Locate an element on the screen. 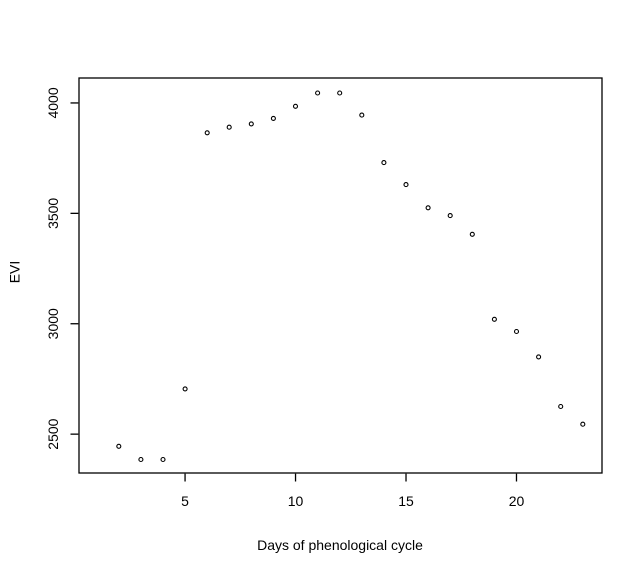  y-tick-label: 3000 is located at coordinates (53, 323).